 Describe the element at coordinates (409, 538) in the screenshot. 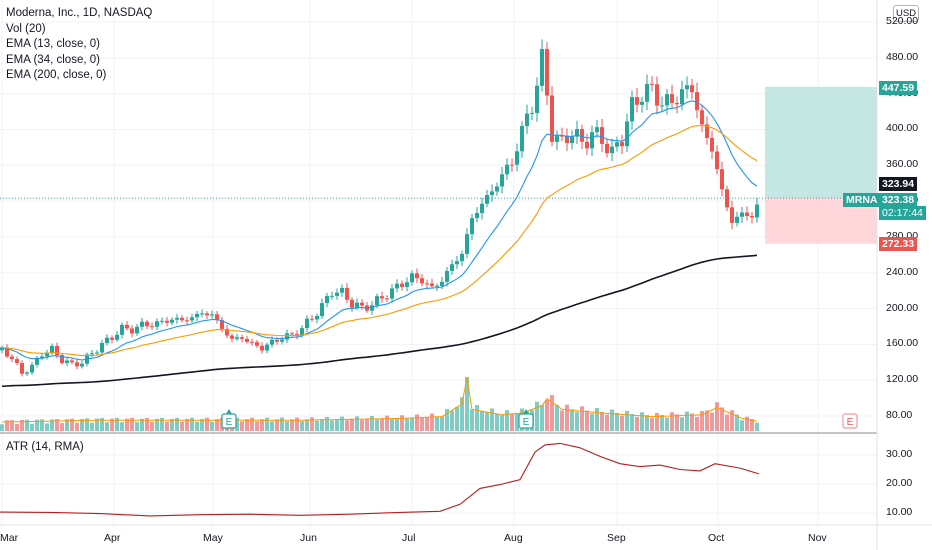

I see `time-tick-label: Jul` at that location.